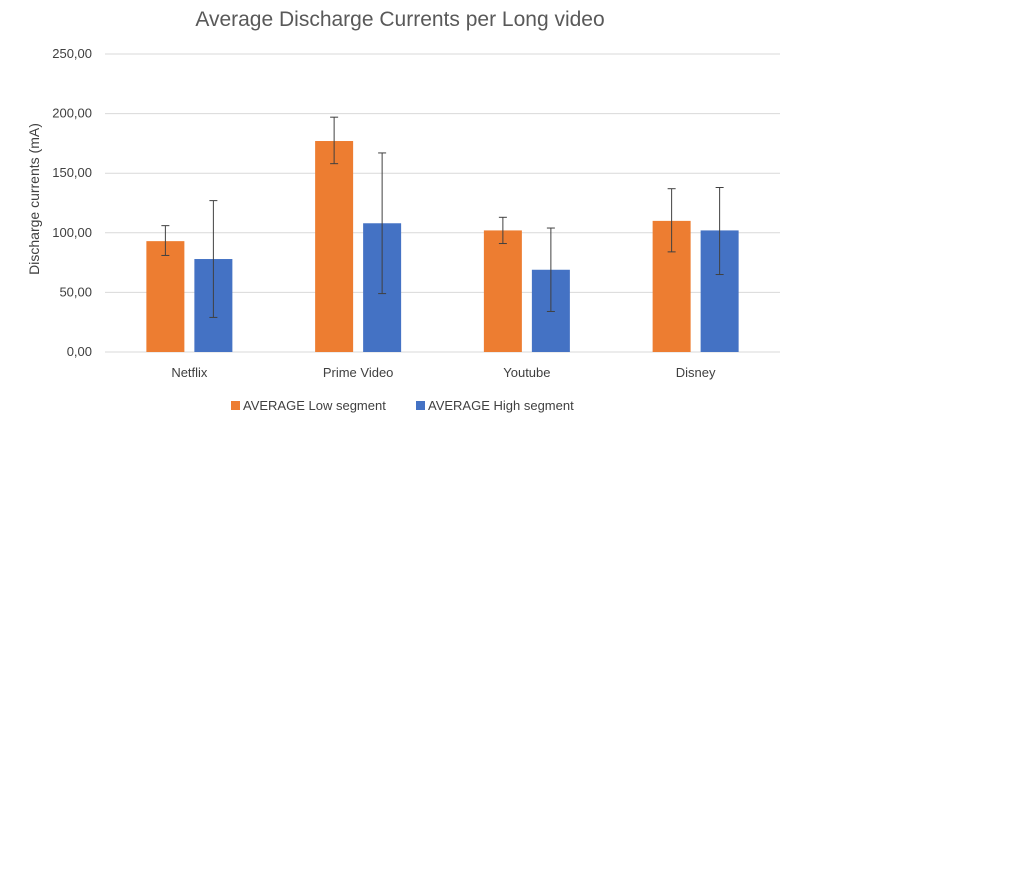 This screenshot has height=893, width=1024. I want to click on y-tick-label: 200,00, so click(72, 113).